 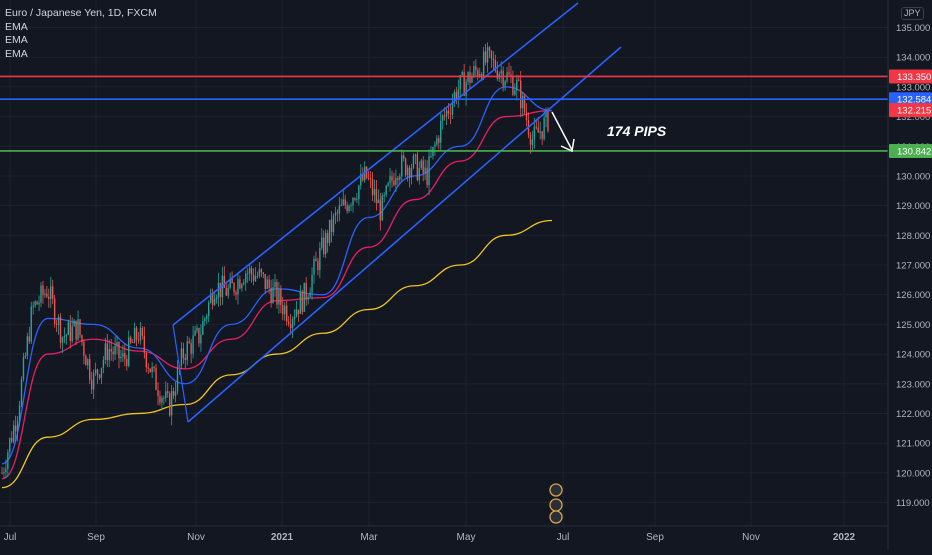 What do you see at coordinates (16, 40) in the screenshot?
I see `indicator-ema-2: EMA` at bounding box center [16, 40].